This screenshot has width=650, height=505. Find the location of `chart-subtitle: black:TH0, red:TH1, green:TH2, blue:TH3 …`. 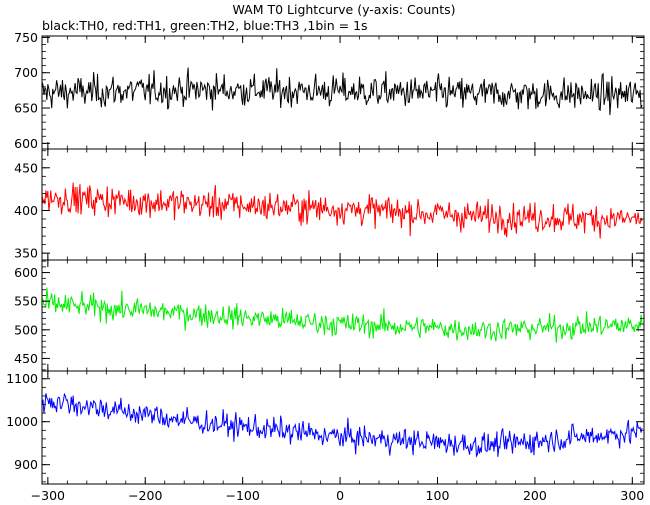

chart-subtitle: black:TH0, red:TH1, green:TH2, blue:TH3 … is located at coordinates (205, 25).